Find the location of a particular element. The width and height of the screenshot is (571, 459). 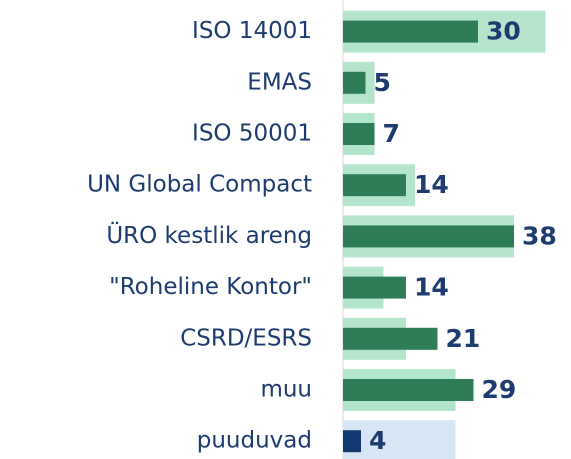

value-label: 21 is located at coordinates (463, 338).